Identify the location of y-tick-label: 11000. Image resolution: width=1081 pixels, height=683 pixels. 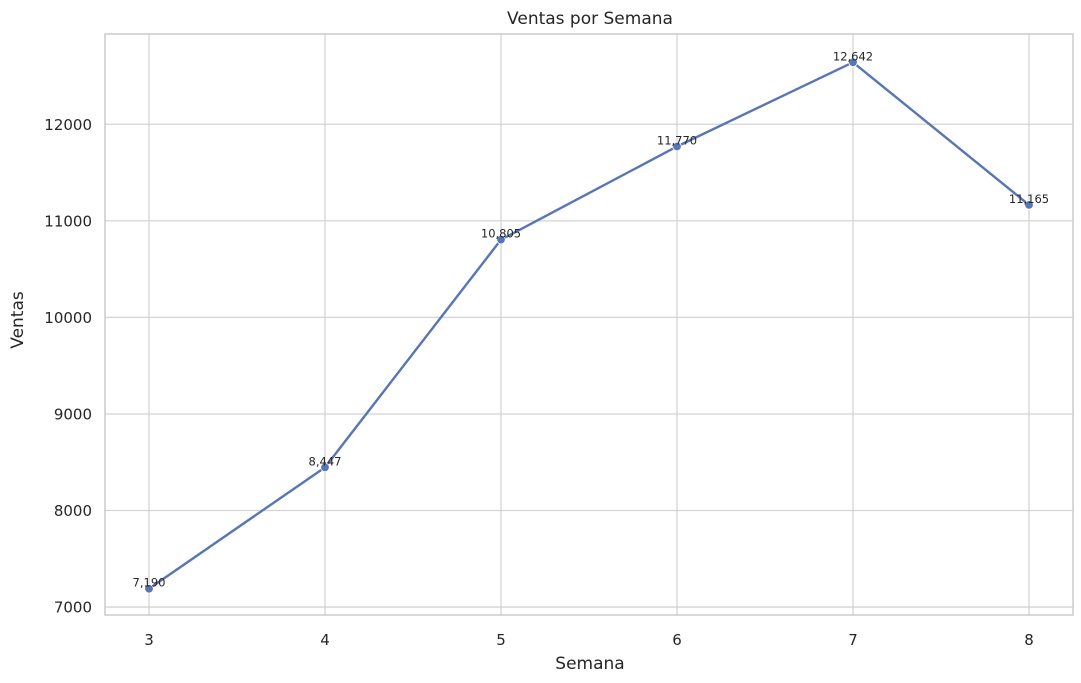
(68, 221).